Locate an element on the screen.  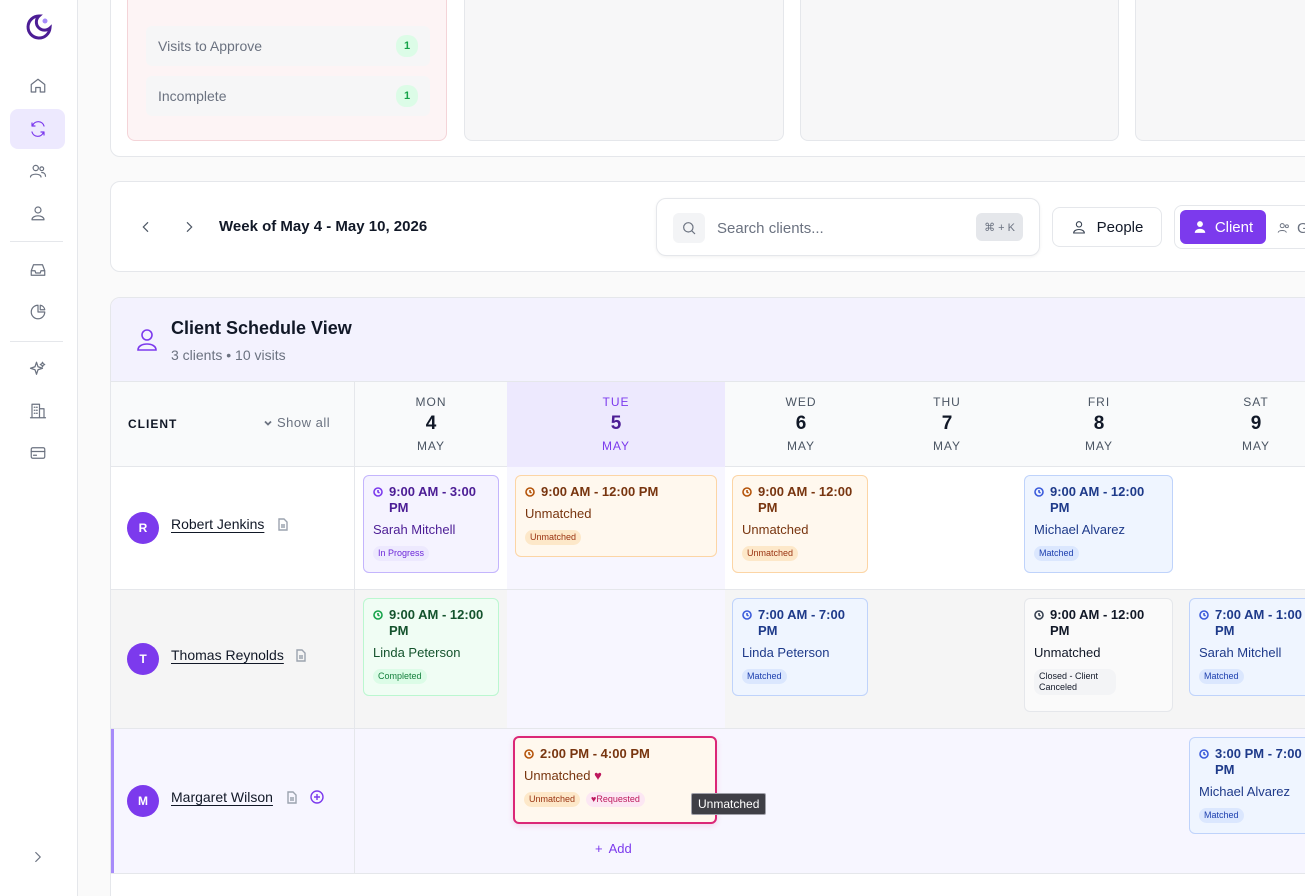
day-name: MON is located at coordinates (431, 402).